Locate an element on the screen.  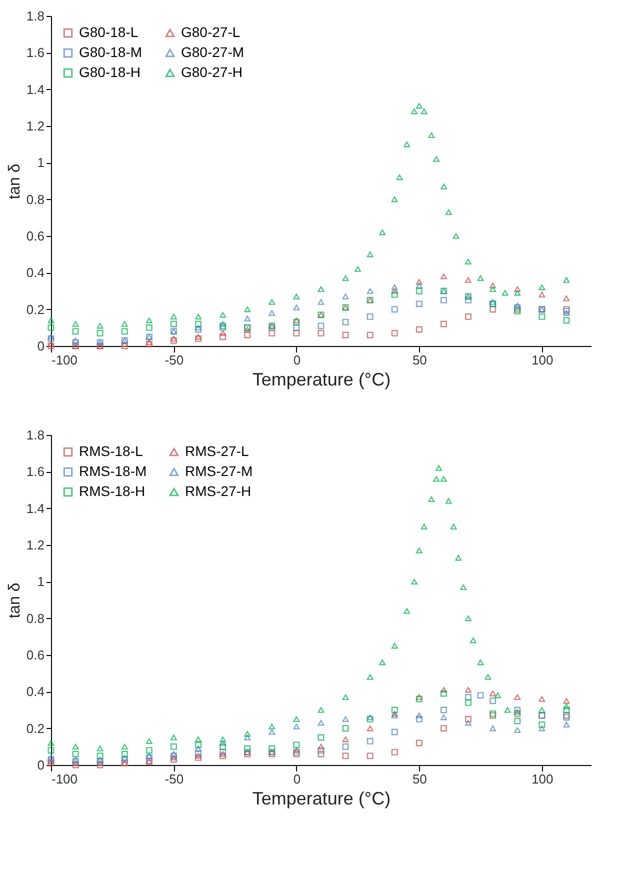
legend-label: G80-27-M is located at coordinates (212, 52).